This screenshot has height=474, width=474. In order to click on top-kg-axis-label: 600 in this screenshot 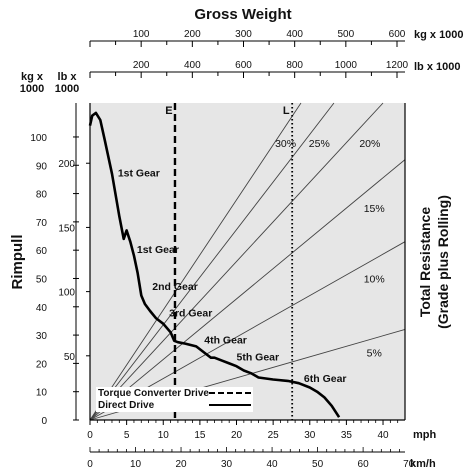, I will do `click(397, 34)`.